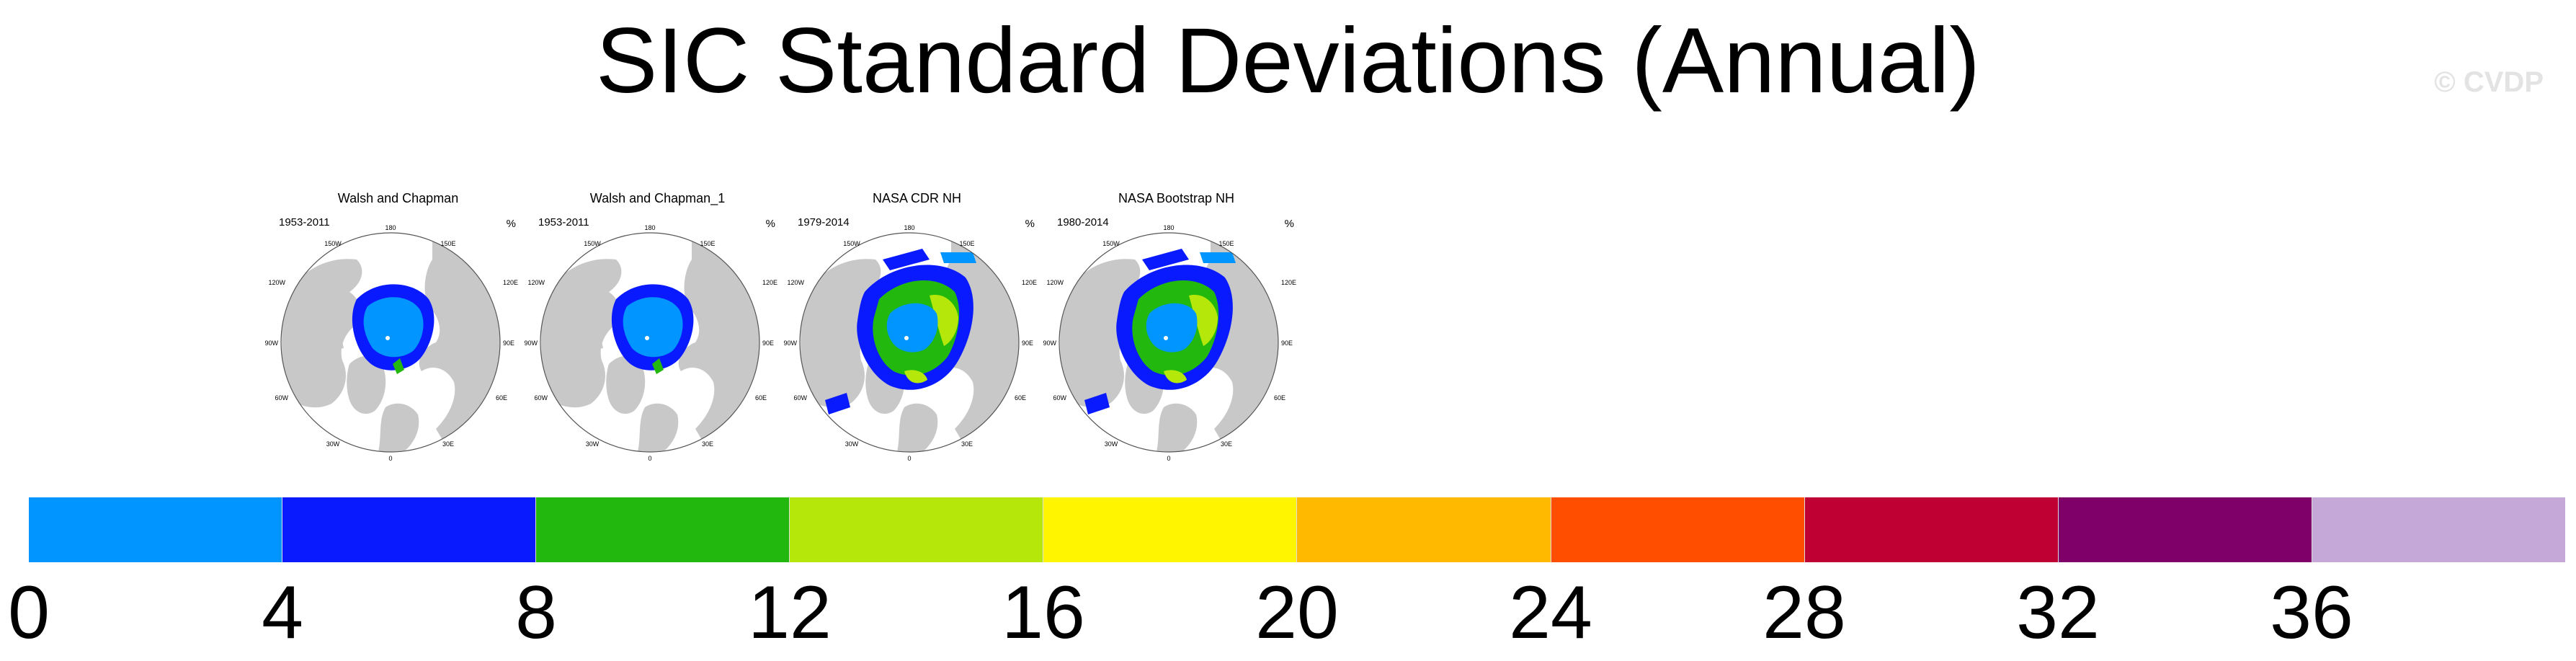 This screenshot has height=661, width=2576. I want to click on colorbar-tick-label: 12, so click(790, 613).